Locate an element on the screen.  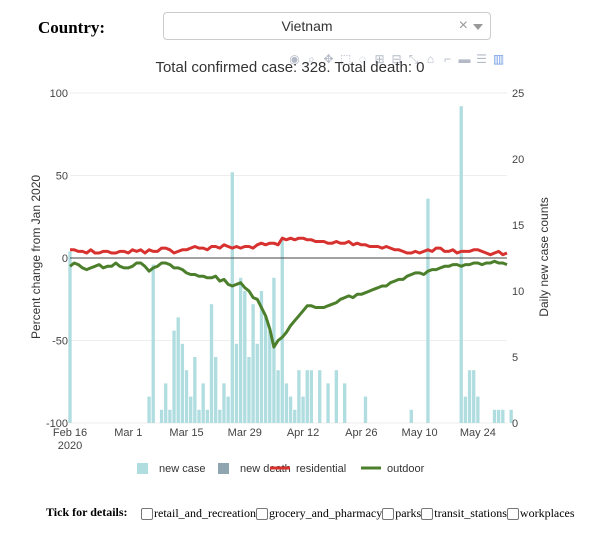
zoom-icon: ⌕ is located at coordinates (311, 59).